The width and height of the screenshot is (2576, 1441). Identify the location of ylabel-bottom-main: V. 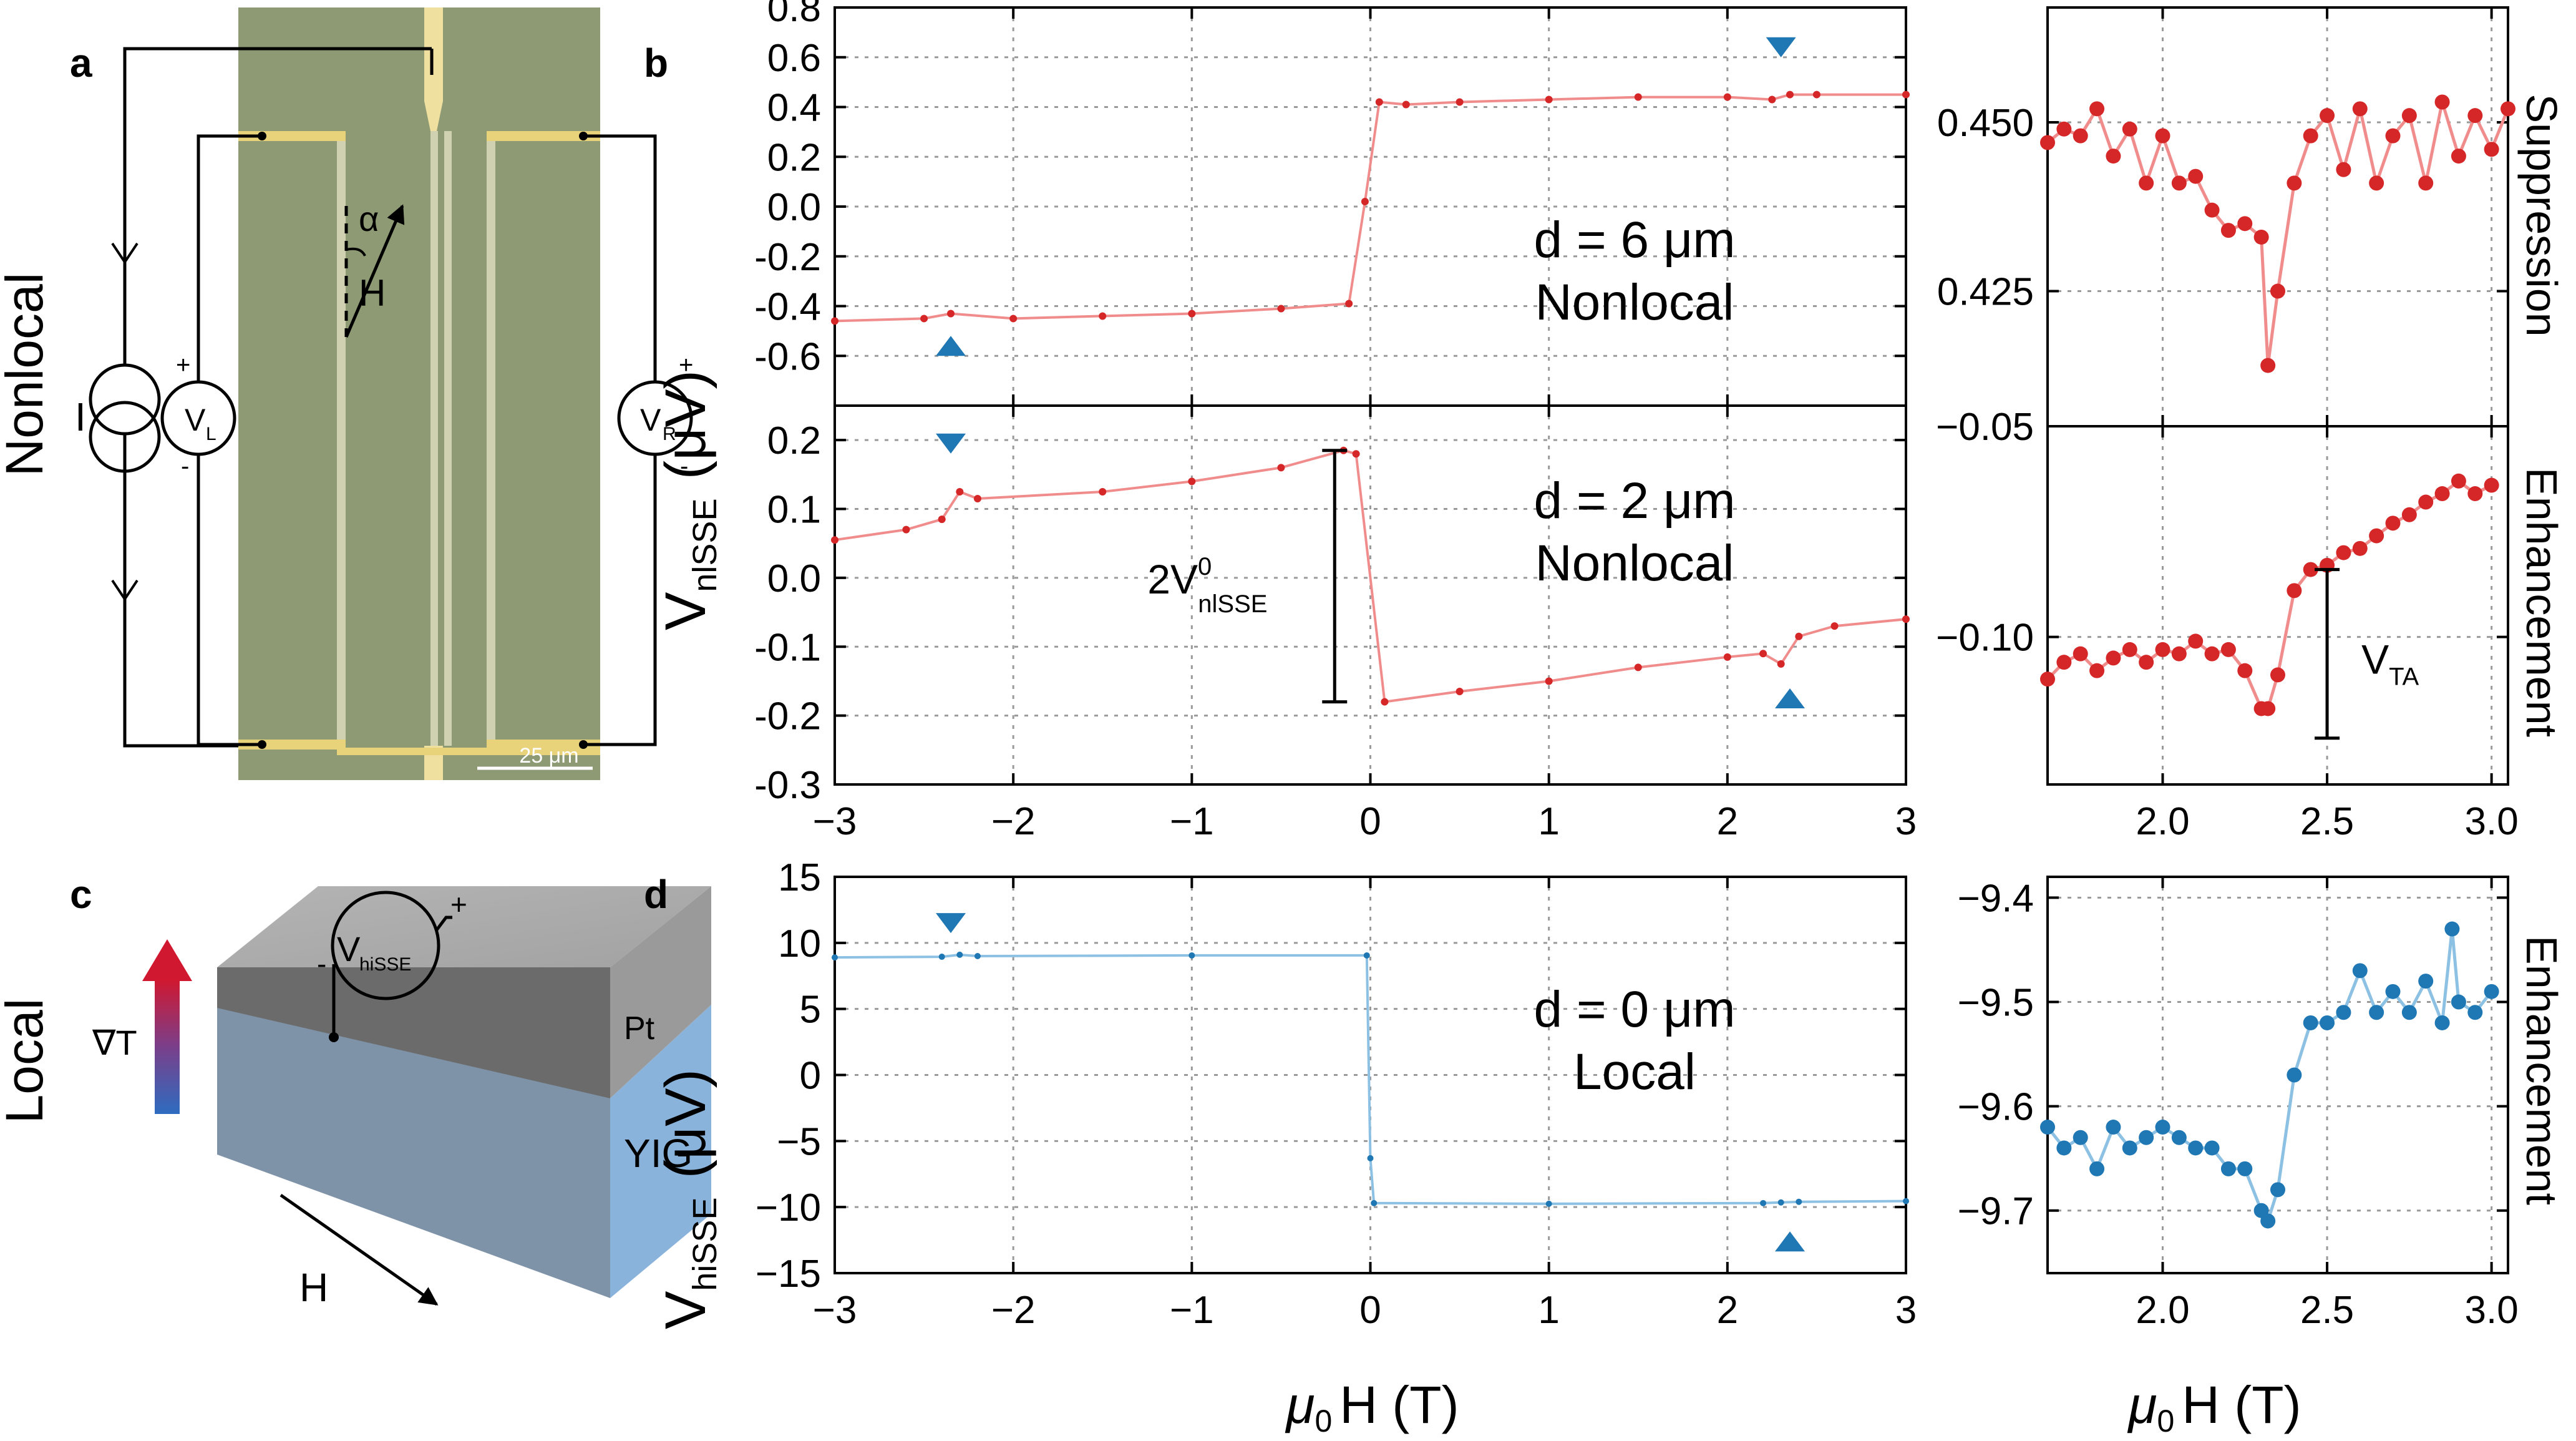
(685, 1310).